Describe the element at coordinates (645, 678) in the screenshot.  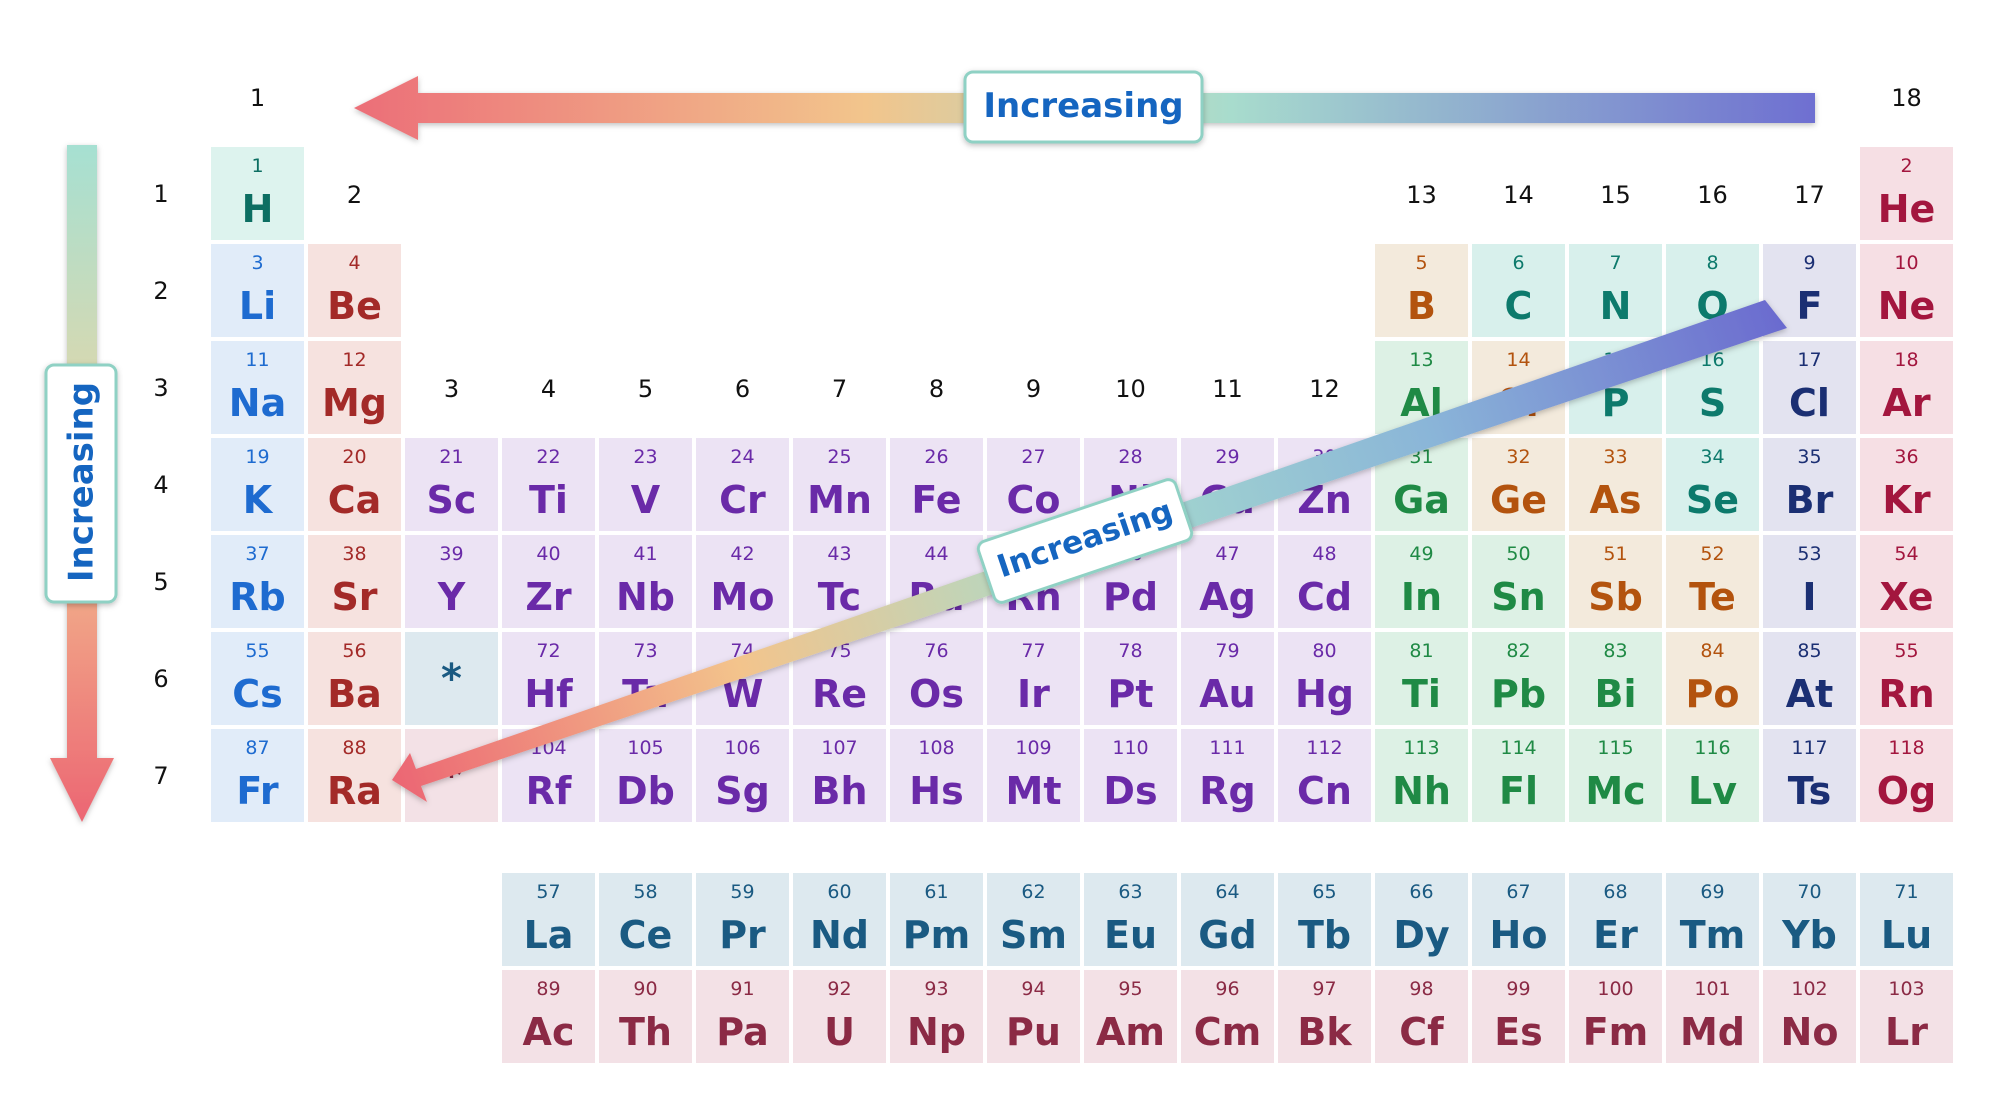
I see `element-cell-ta: 73 Ta` at that location.